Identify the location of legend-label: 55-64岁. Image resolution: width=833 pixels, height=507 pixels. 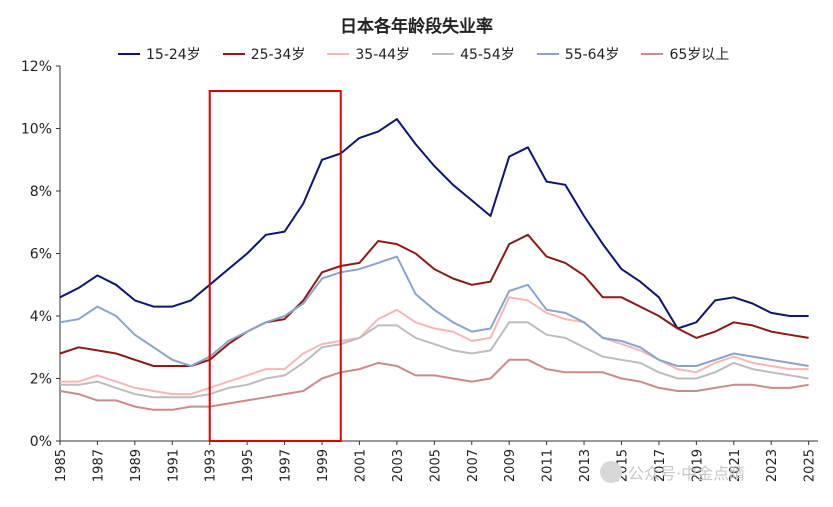
(592, 55).